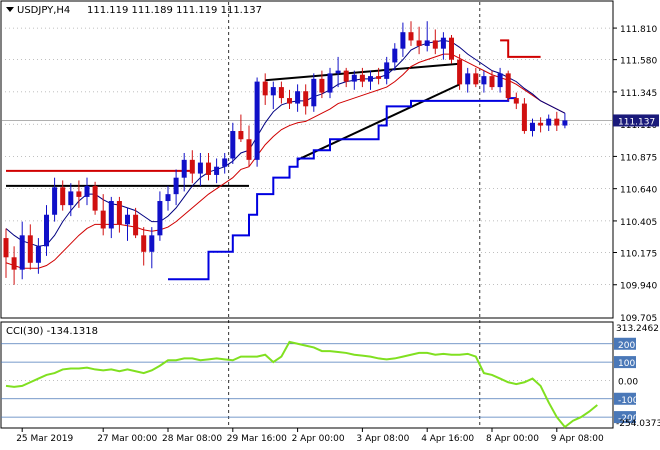 The image size is (660, 450). What do you see at coordinates (637, 329) in the screenshot?
I see `cci-range-top-label: 313.2462` at bounding box center [637, 329].